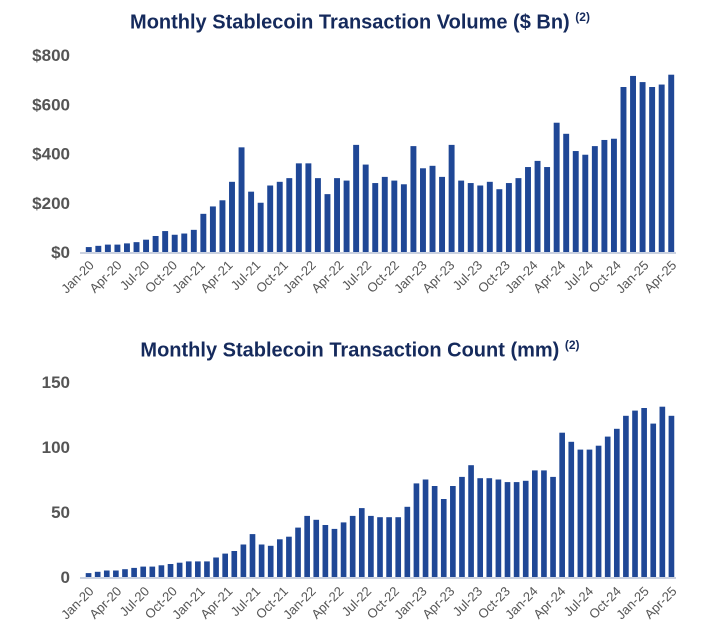 The width and height of the screenshot is (720, 642). I want to click on volume-x-tick-label: Apr-25, so click(660, 277).